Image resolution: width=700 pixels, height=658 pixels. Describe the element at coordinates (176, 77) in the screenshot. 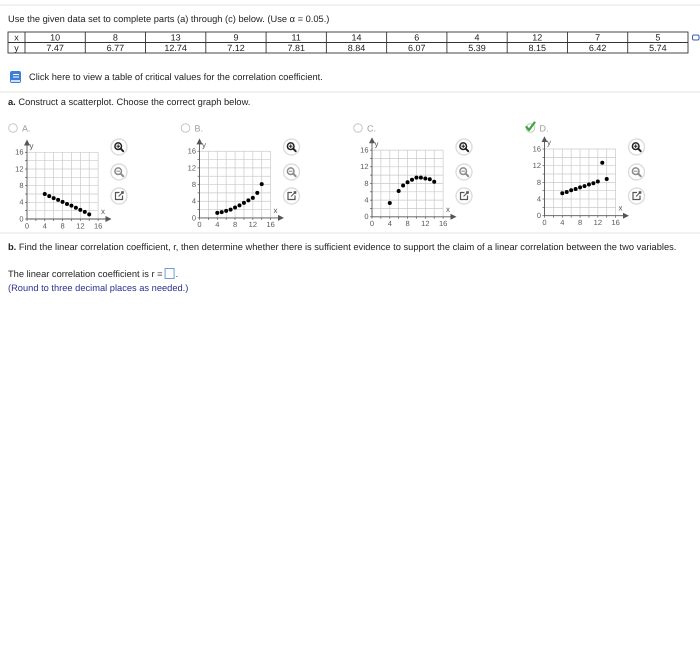

I see `text: Click here to view a table of critical values for the correlation coefficient.` at that location.